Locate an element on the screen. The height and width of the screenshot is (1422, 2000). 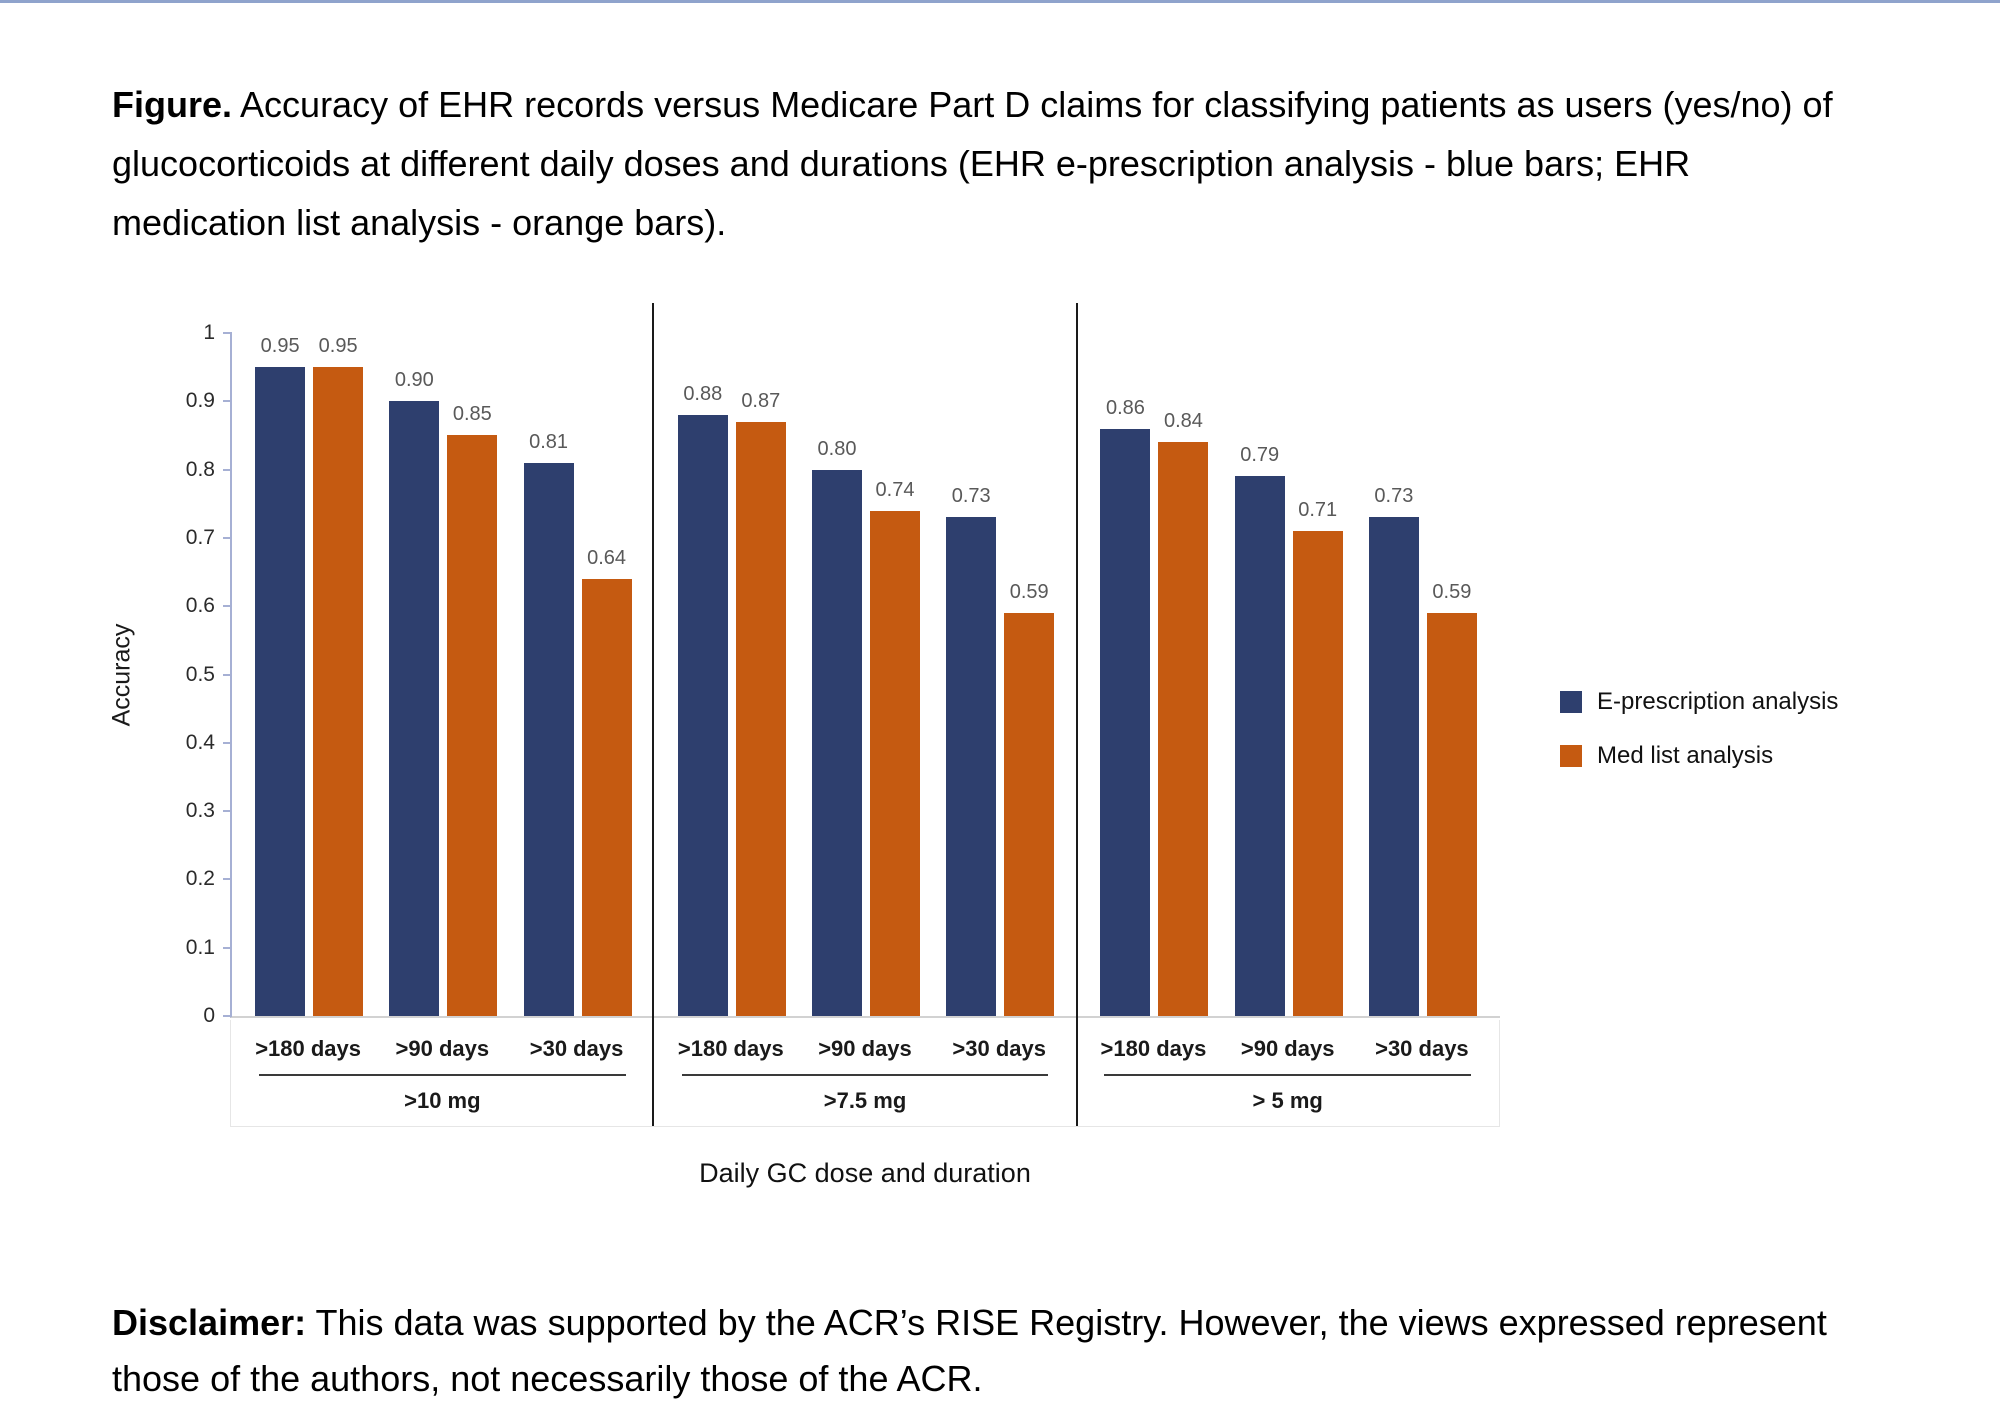
bar-medlist: 0.87 is located at coordinates (760, 703).